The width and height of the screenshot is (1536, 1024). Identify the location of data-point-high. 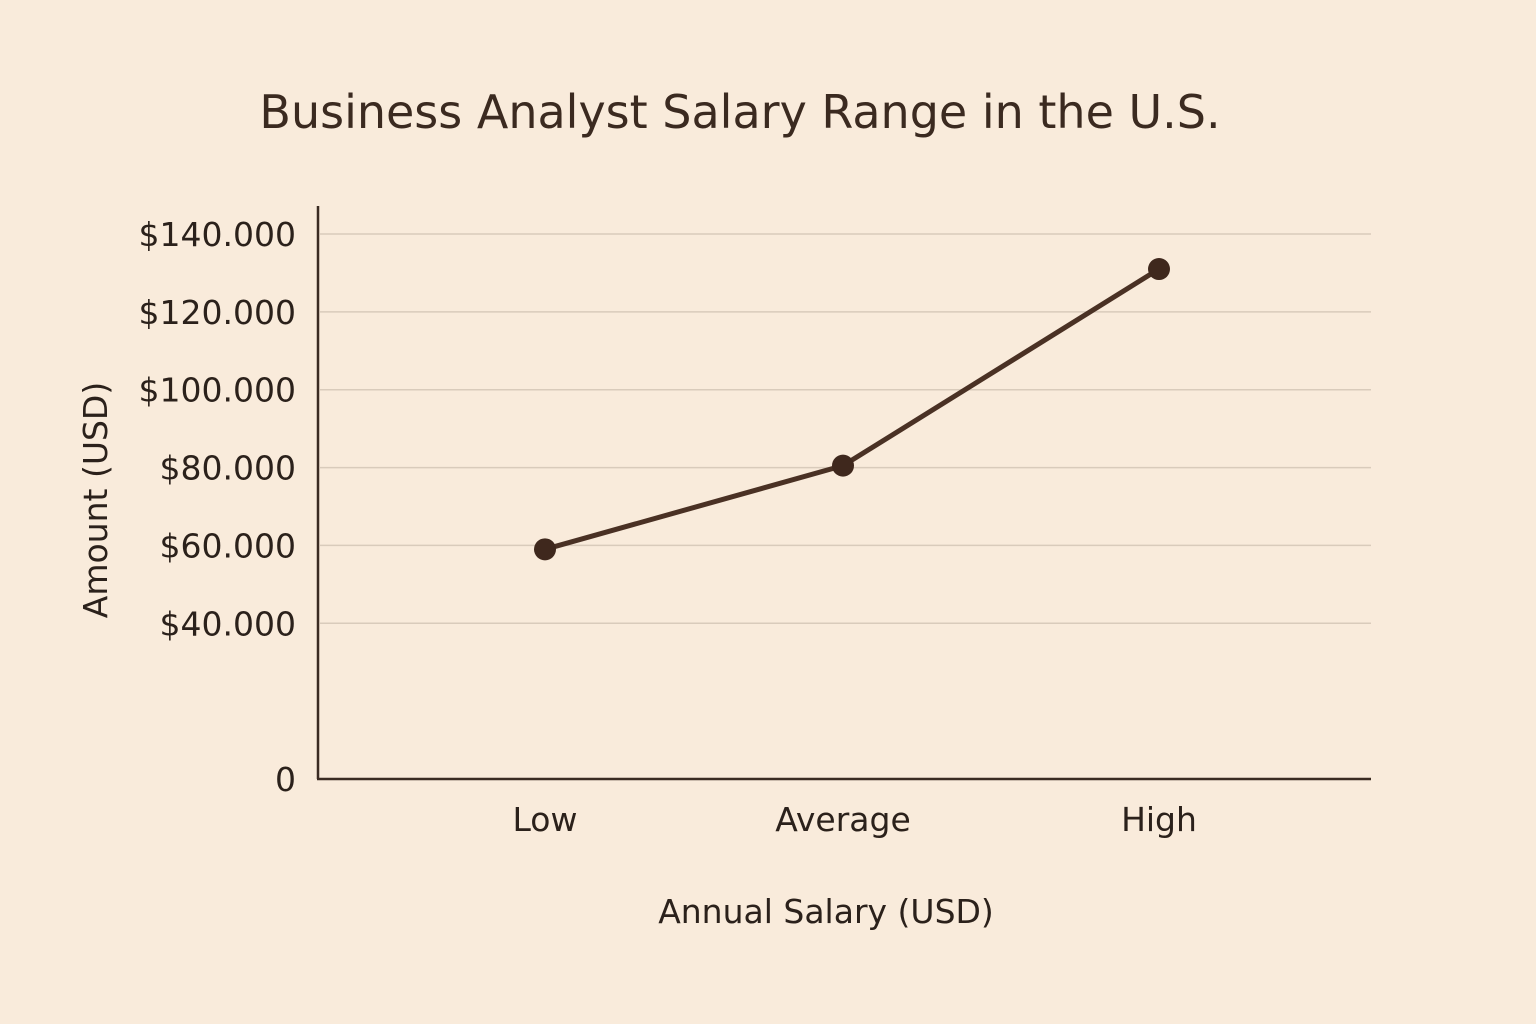
(1159, 269).